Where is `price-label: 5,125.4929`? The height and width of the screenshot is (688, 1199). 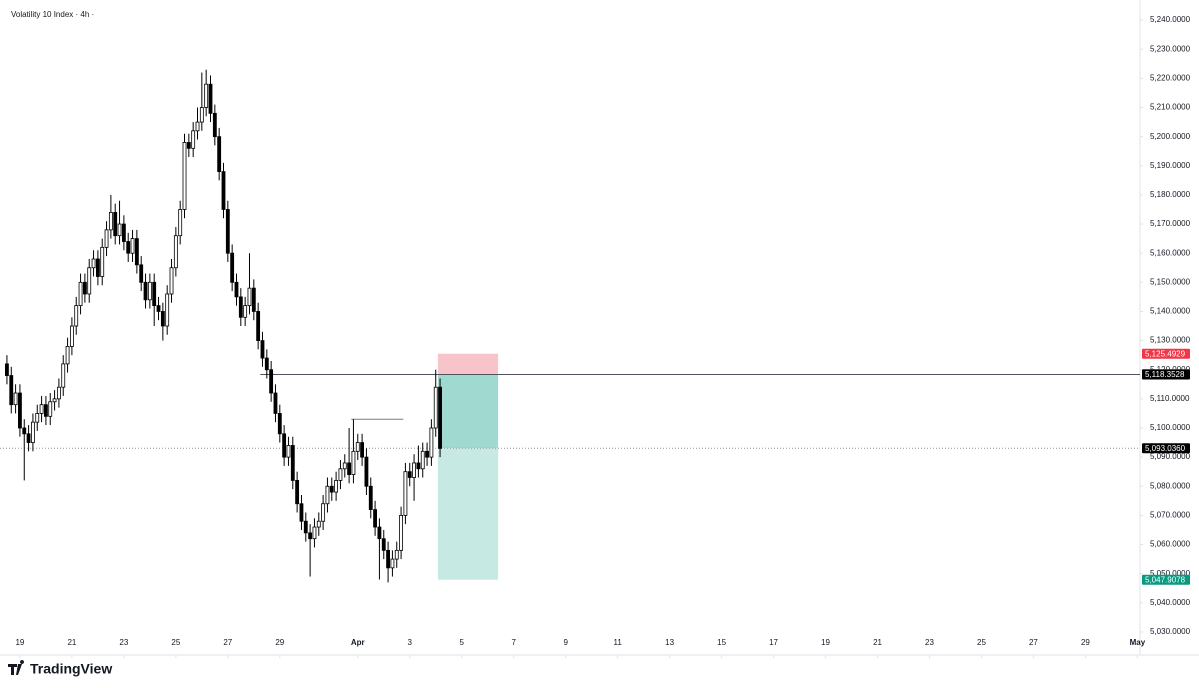
price-label: 5,125.4929 is located at coordinates (1165, 353).